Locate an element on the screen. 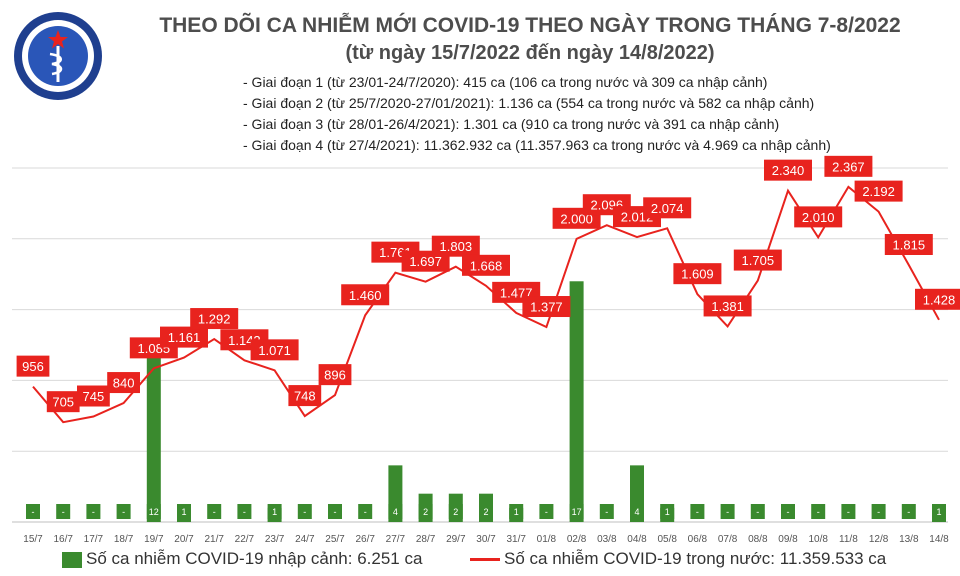 This screenshot has width=960, height=576. line-label: 1.668 is located at coordinates (486, 265).